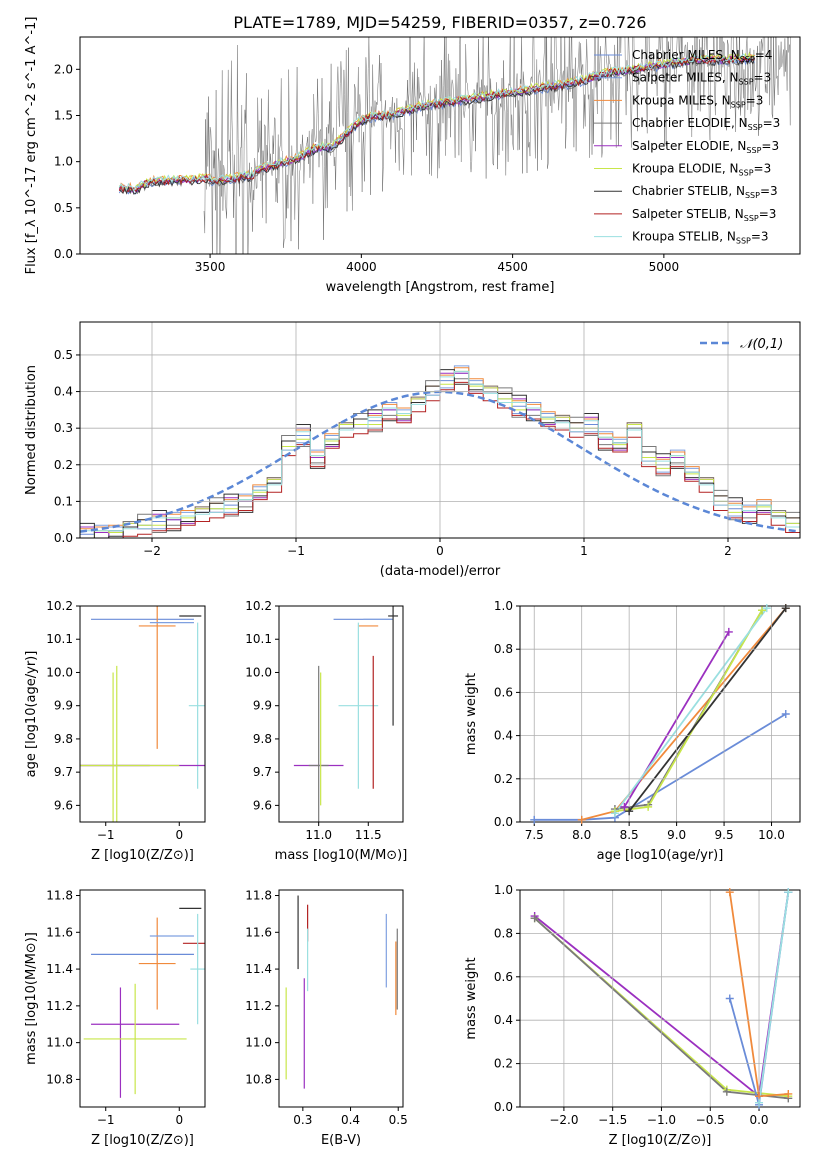 This screenshot has width=819, height=1170. Describe the element at coordinates (705, 192) in the screenshot. I see `legend-entry: Chabrier STELIB, NSSP=3` at that location.